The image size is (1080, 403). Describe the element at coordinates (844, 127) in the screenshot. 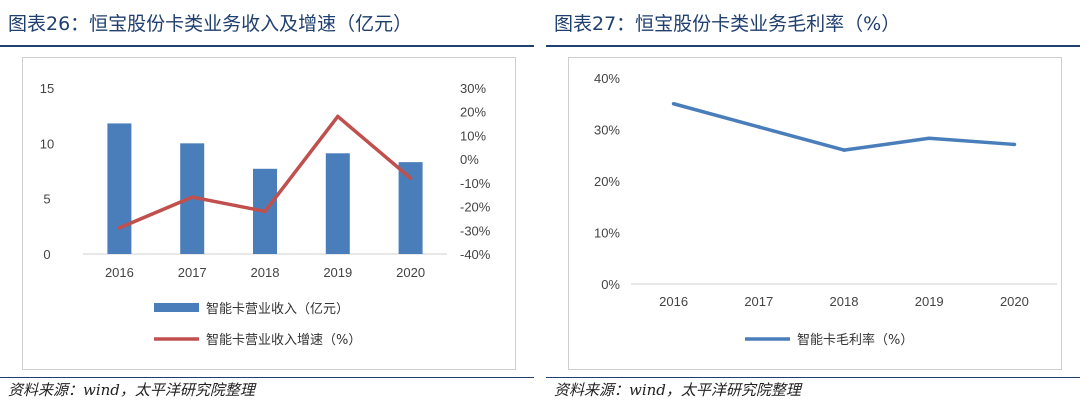

I see `gross-margin-line` at that location.